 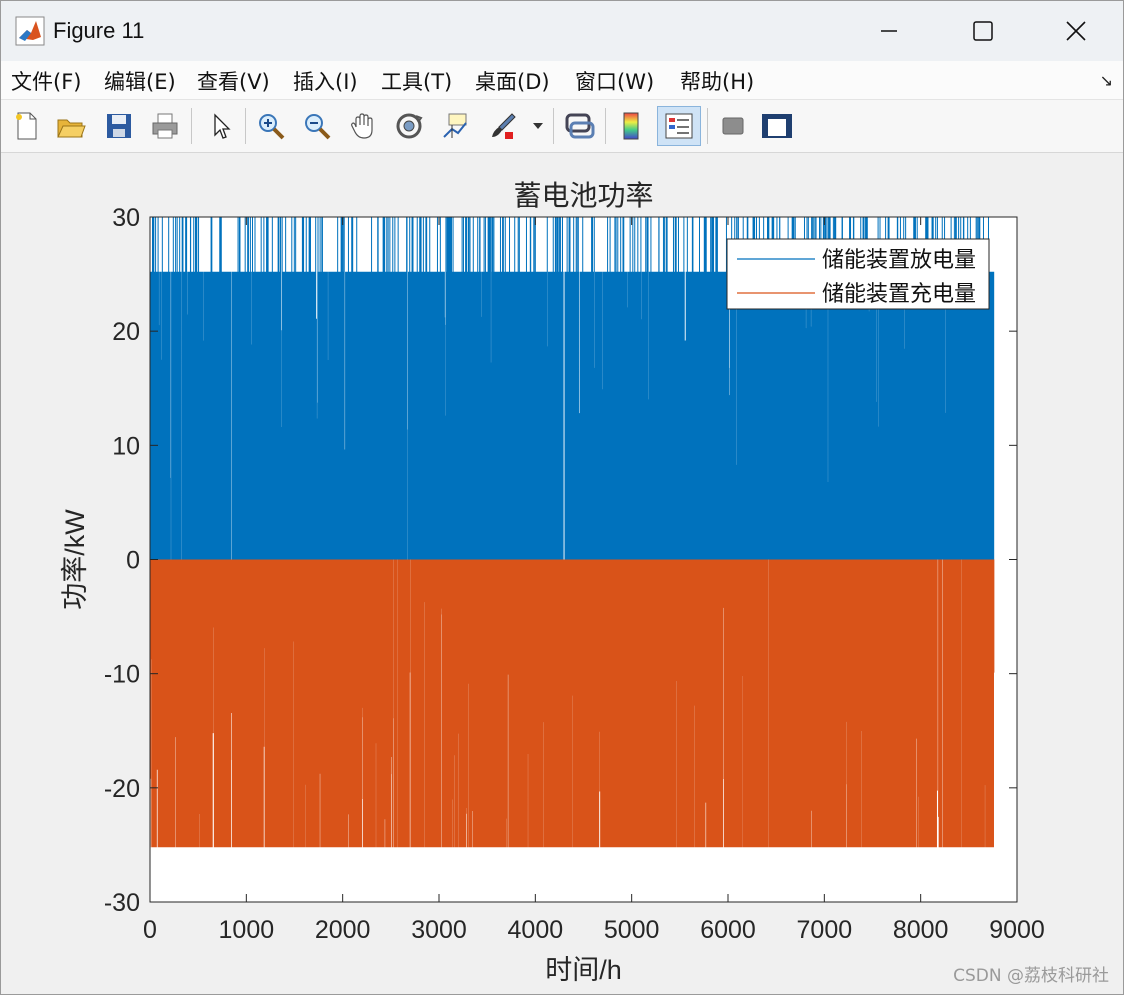 I want to click on minimize-button, so click(x=889, y=31).